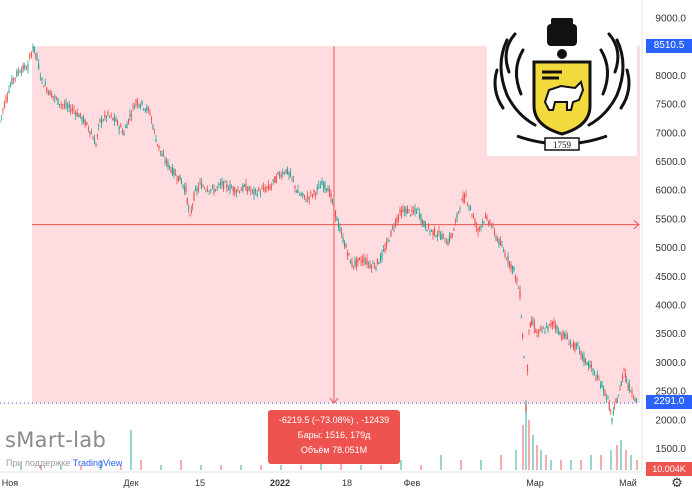 Image resolution: width=692 pixels, height=494 pixels. What do you see at coordinates (670, 248) in the screenshot?
I see `y-tick-label: 5000.0` at bounding box center [670, 248].